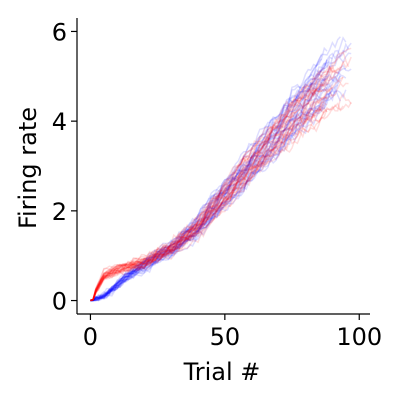 The width and height of the screenshot is (400, 400). What do you see at coordinates (64, 167) in the screenshot?
I see `y-ticks: 0 2 4 6` at bounding box center [64, 167].